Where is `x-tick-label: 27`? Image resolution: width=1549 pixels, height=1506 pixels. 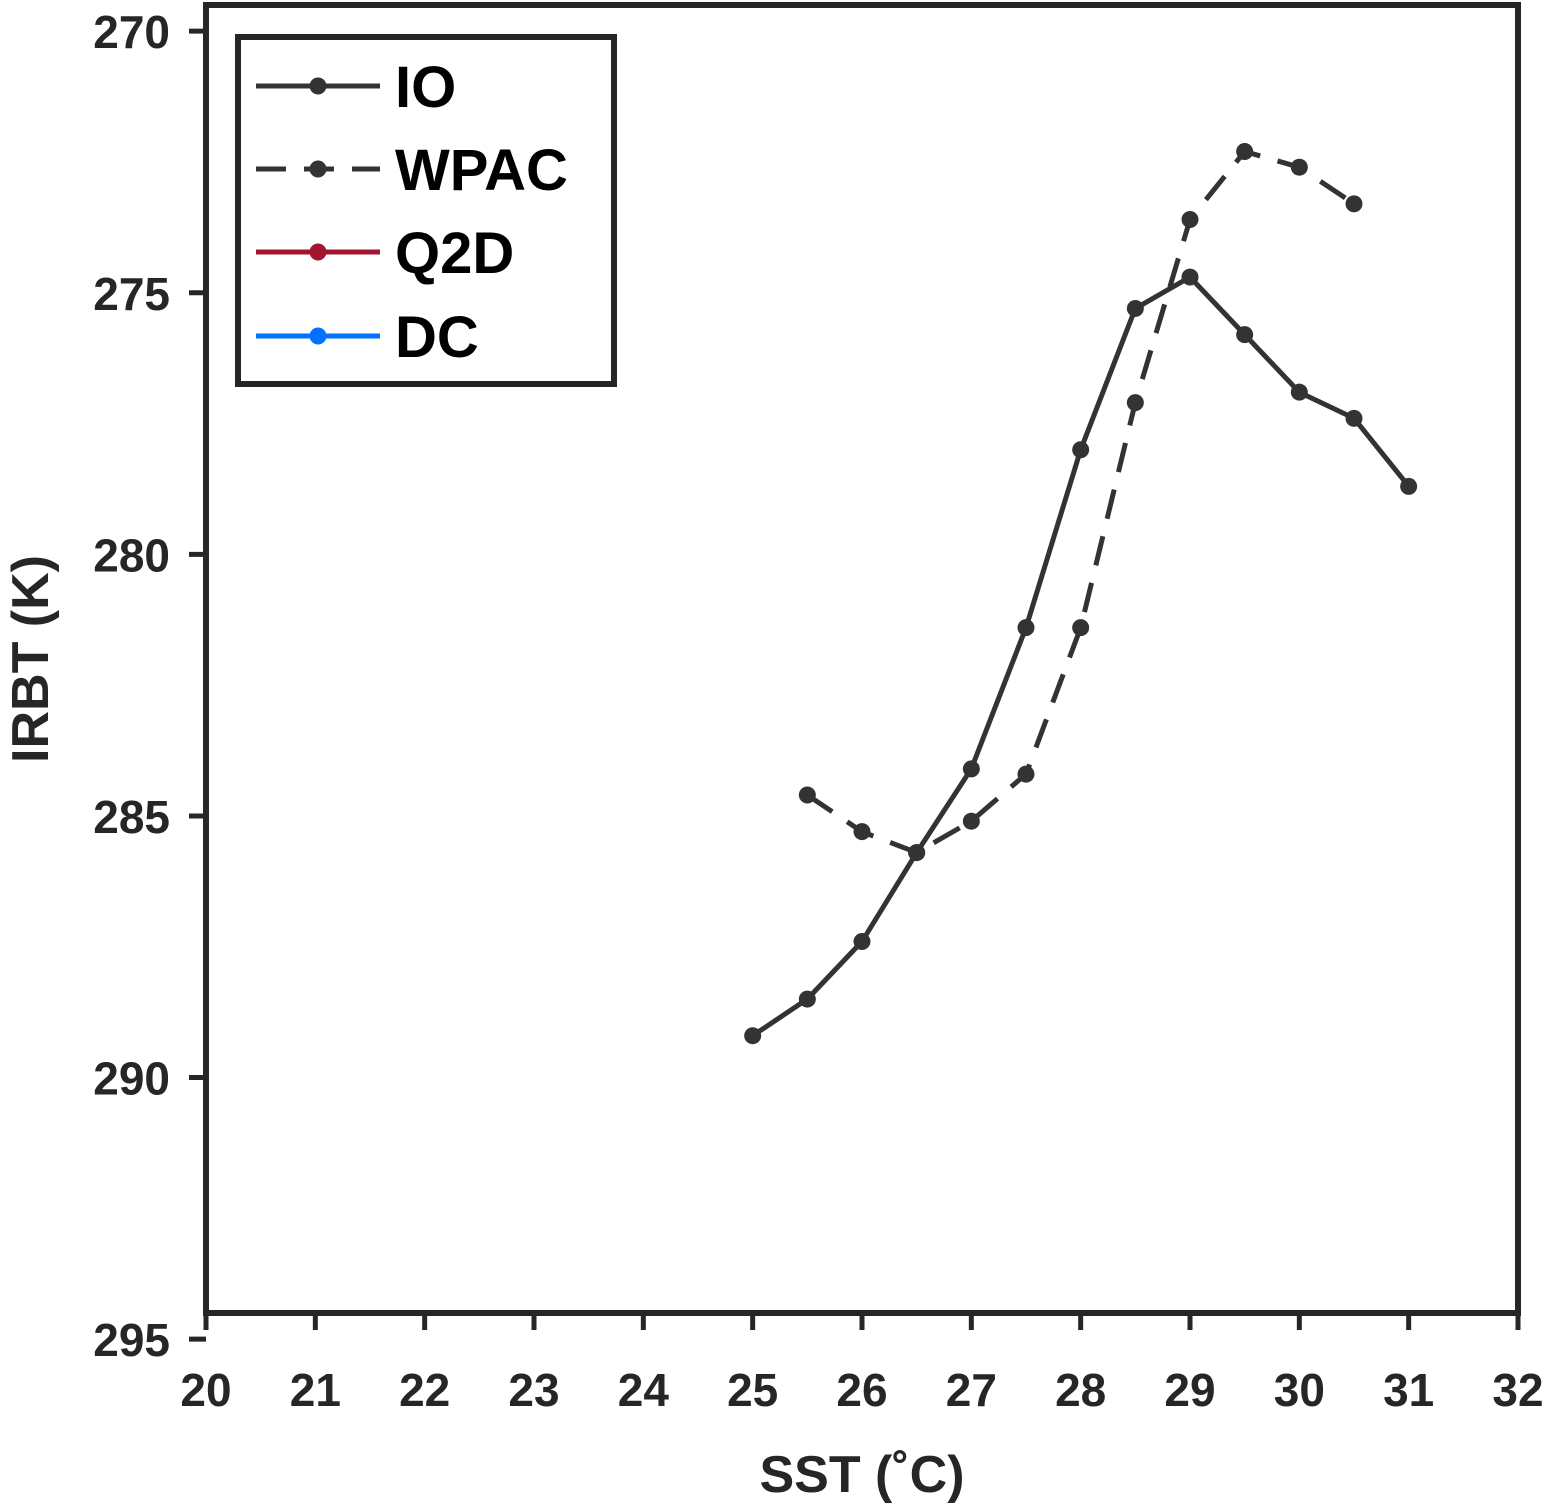 x-tick-label: 27 is located at coordinates (971, 1390).